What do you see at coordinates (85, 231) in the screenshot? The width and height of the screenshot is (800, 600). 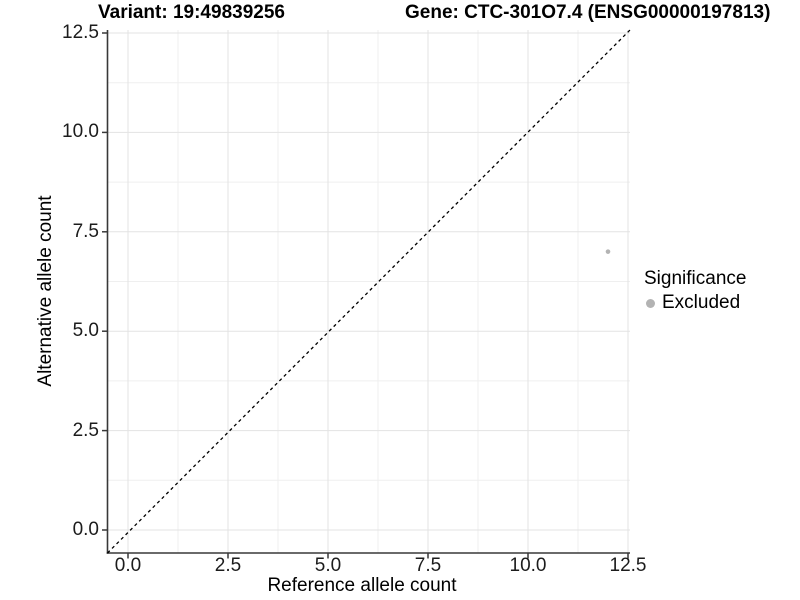 I see `y-tick-label: 7.5` at bounding box center [85, 231].